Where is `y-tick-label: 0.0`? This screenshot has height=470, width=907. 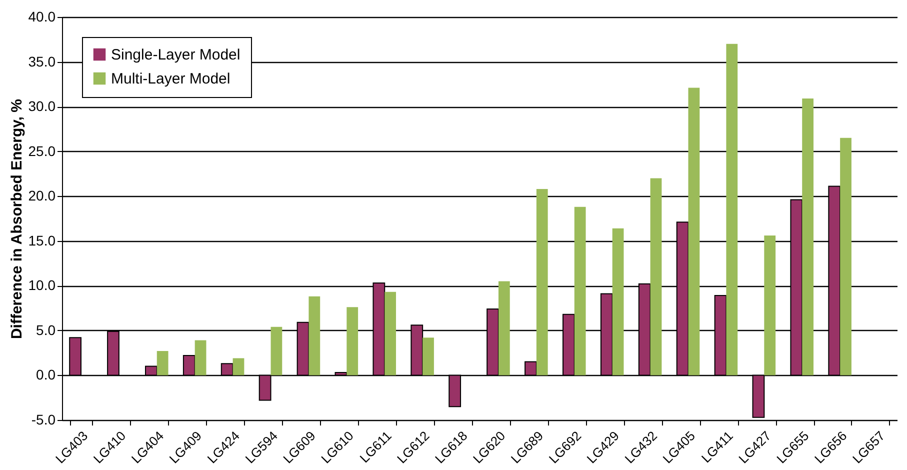
y-tick-label: 0.0 is located at coordinates (46, 374).